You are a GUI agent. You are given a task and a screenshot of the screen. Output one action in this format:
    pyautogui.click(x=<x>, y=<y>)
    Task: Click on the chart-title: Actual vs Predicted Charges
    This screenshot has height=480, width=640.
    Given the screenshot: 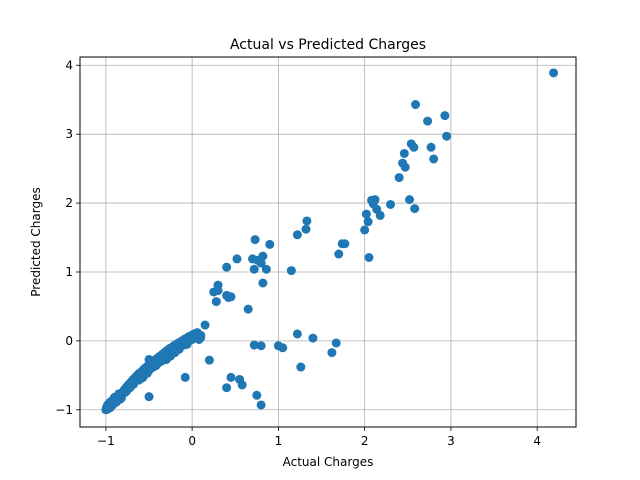 What is the action you would take?
    pyautogui.click(x=328, y=45)
    